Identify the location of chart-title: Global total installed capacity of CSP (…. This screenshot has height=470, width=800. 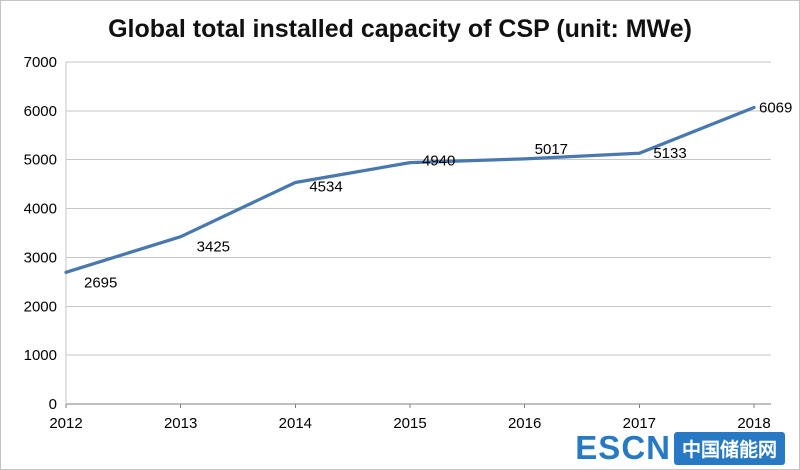
(400, 29).